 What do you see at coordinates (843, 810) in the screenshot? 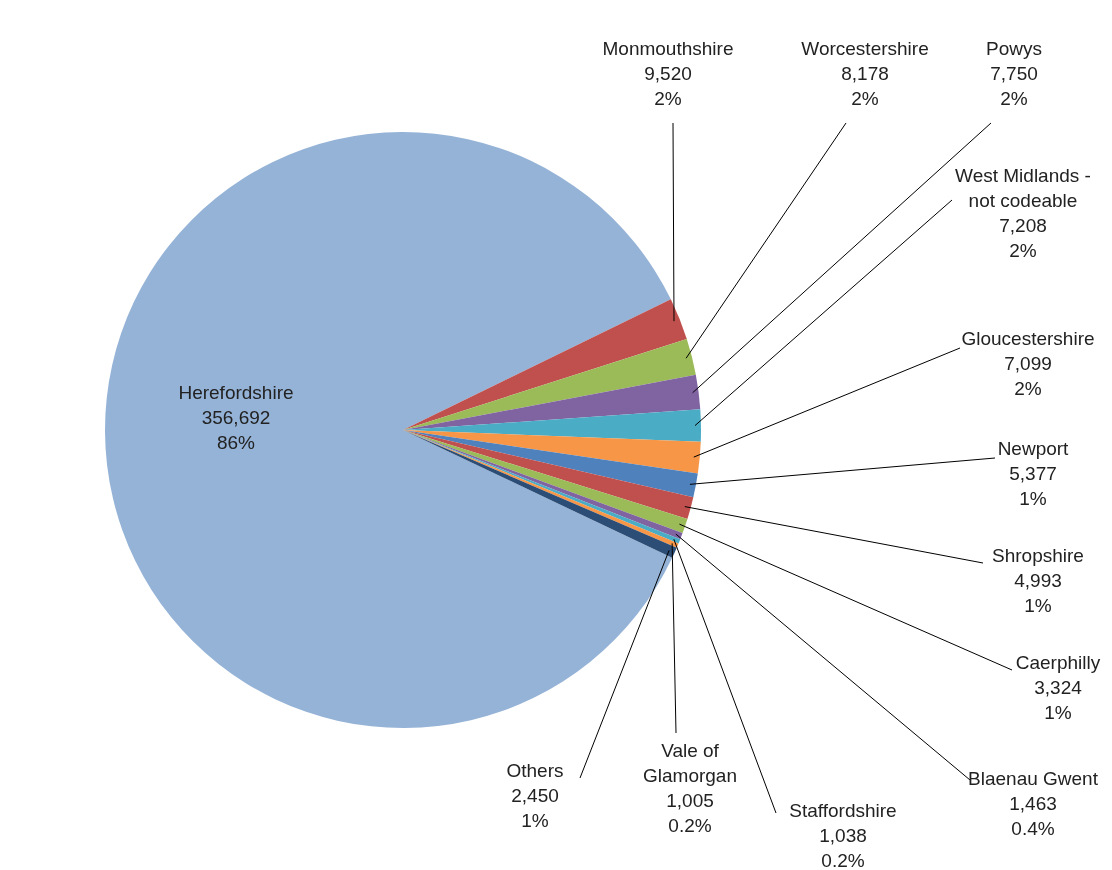
I see `slice-label: Staffordshire` at bounding box center [843, 810].